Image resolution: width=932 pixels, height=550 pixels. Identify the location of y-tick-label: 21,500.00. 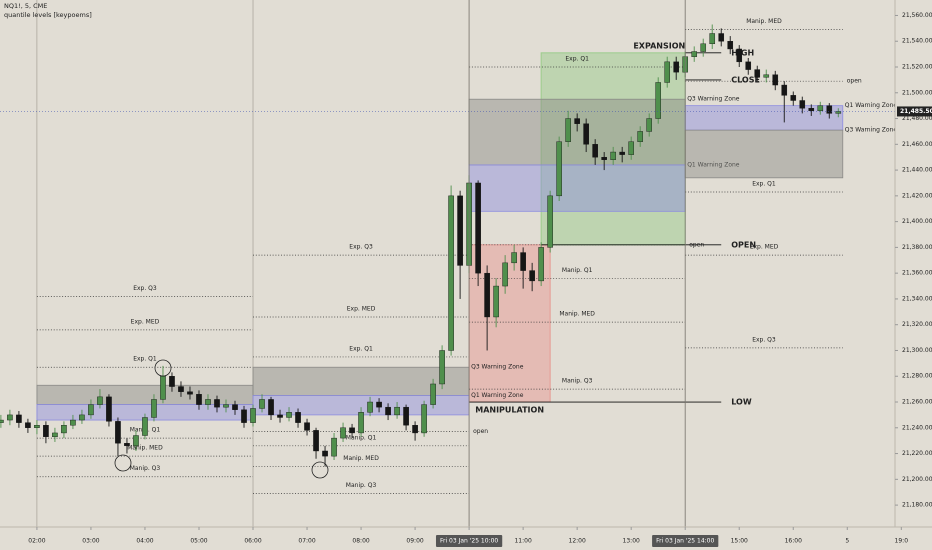
(917, 92).